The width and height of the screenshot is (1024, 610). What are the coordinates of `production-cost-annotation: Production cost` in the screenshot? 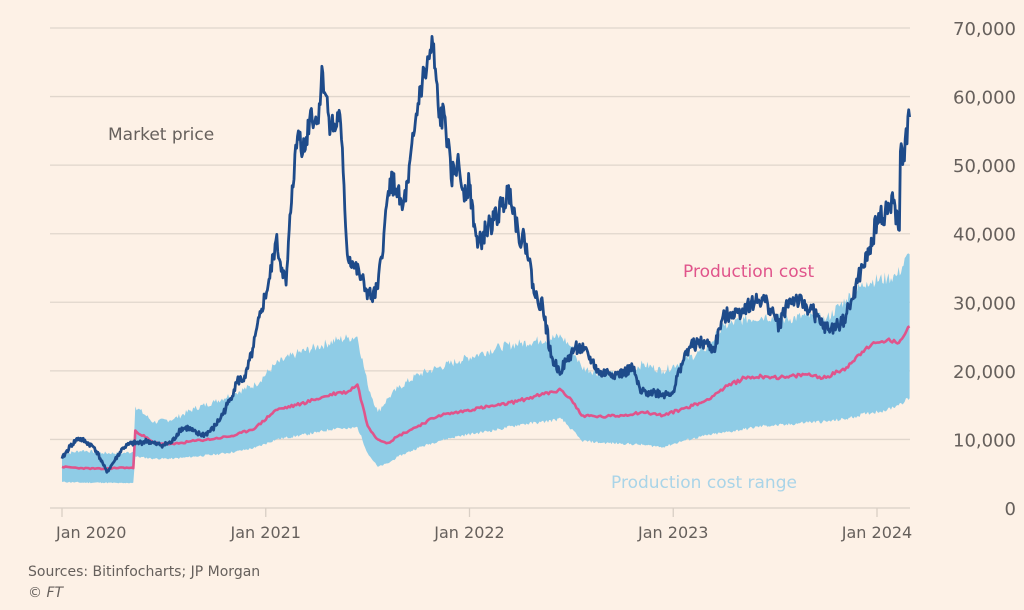 It's located at (748, 272).